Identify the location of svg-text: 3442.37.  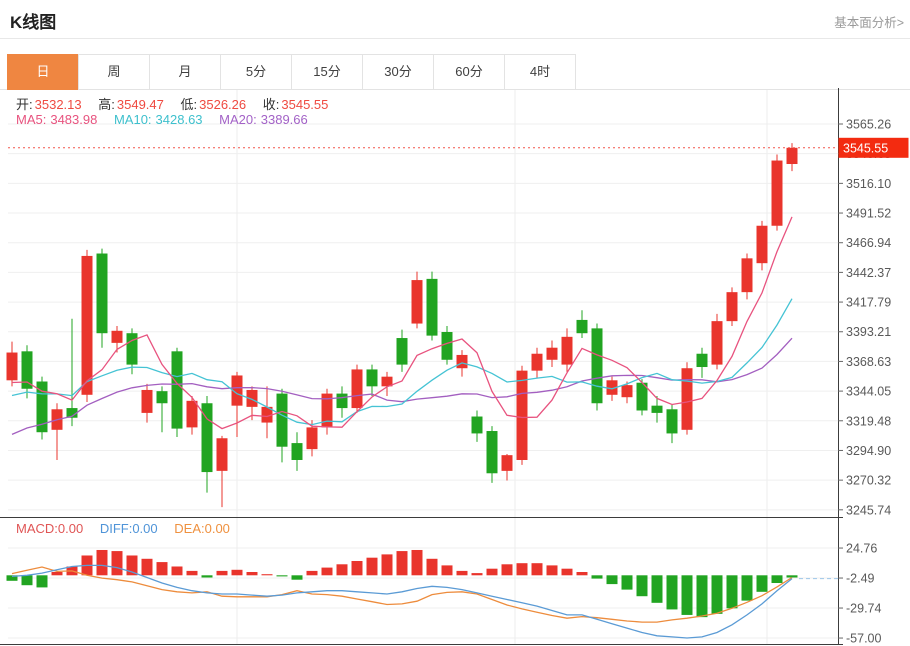
(868, 273).